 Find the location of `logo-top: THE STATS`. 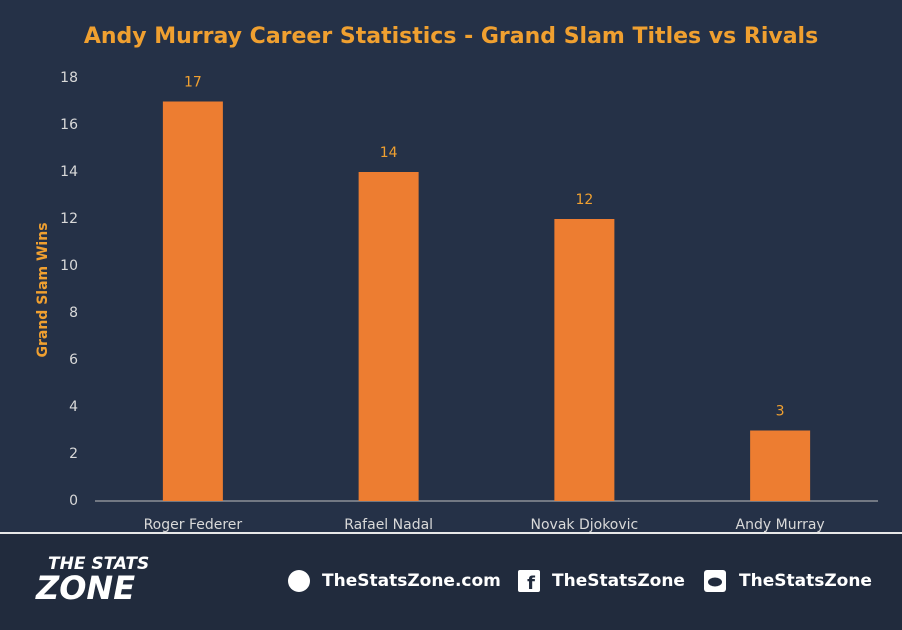

logo-top: THE STATS is located at coordinates (98, 564).